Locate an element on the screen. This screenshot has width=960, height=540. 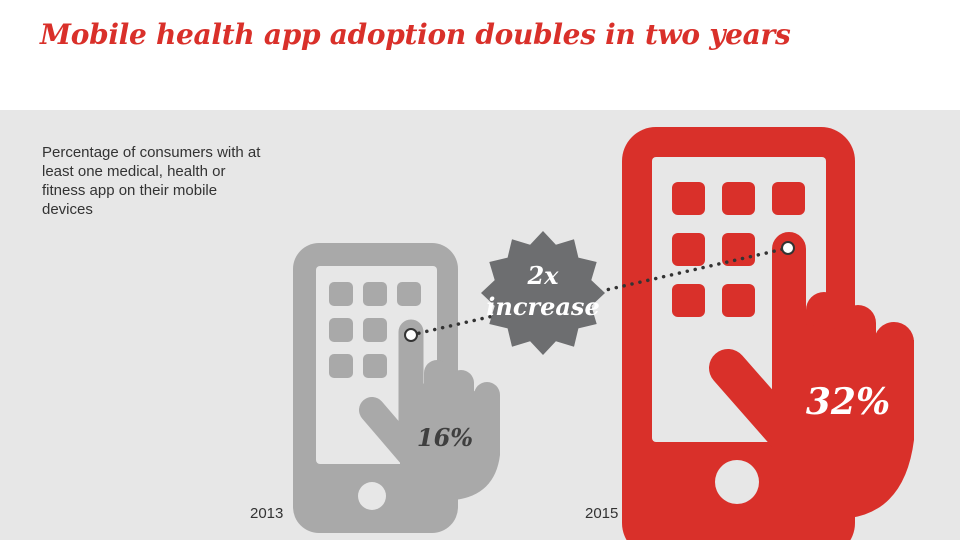
year-label-2013: 2013 is located at coordinates (267, 513).